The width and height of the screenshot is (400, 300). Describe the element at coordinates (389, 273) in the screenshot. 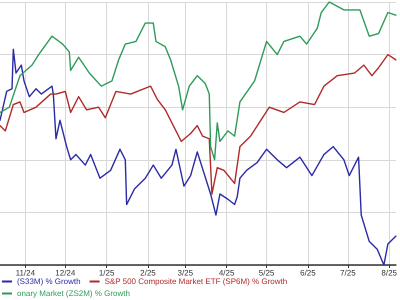

I see `x-tick-label: 8/25` at that location.